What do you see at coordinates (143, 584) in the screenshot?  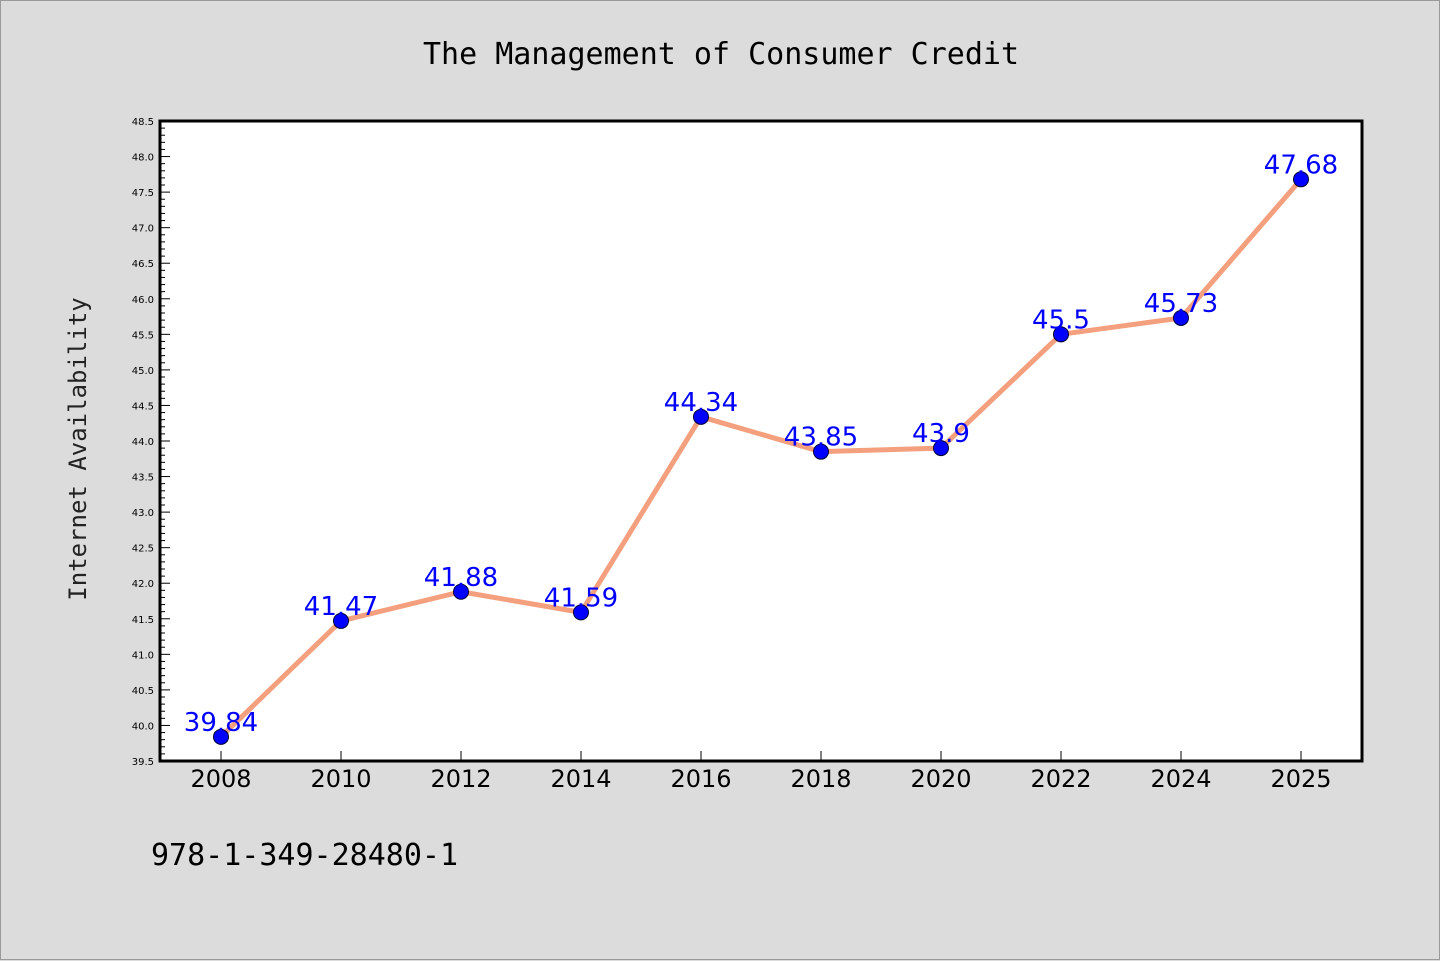 I see `y-tick-label: 42.0` at bounding box center [143, 584].